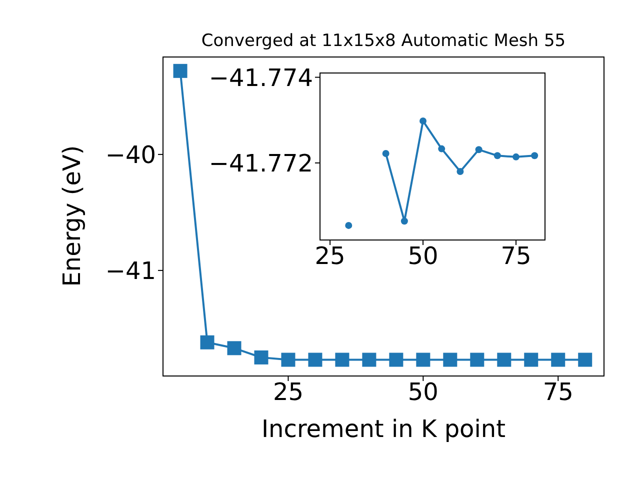  What do you see at coordinates (383, 41) in the screenshot?
I see `chart-title: Converged at 11x15x8 Automatic Mesh 55` at bounding box center [383, 41].